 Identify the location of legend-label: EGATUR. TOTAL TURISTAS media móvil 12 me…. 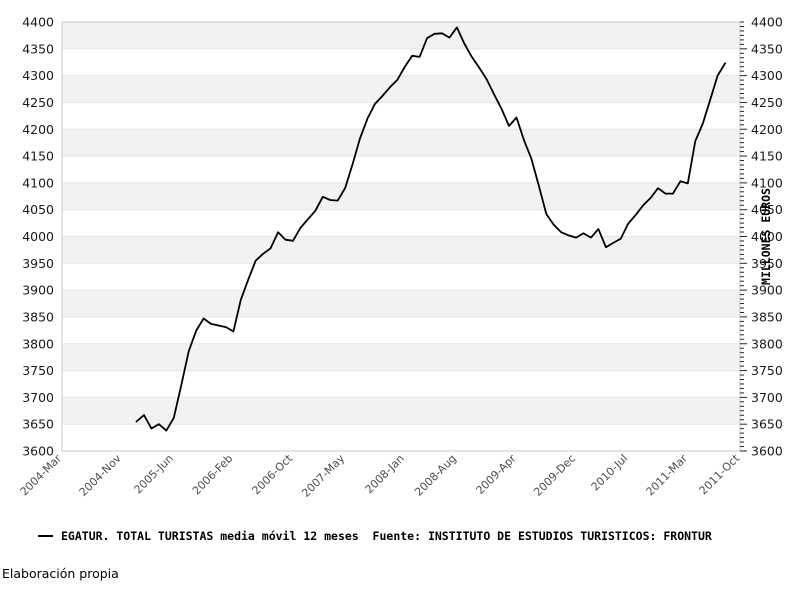
(386, 536).